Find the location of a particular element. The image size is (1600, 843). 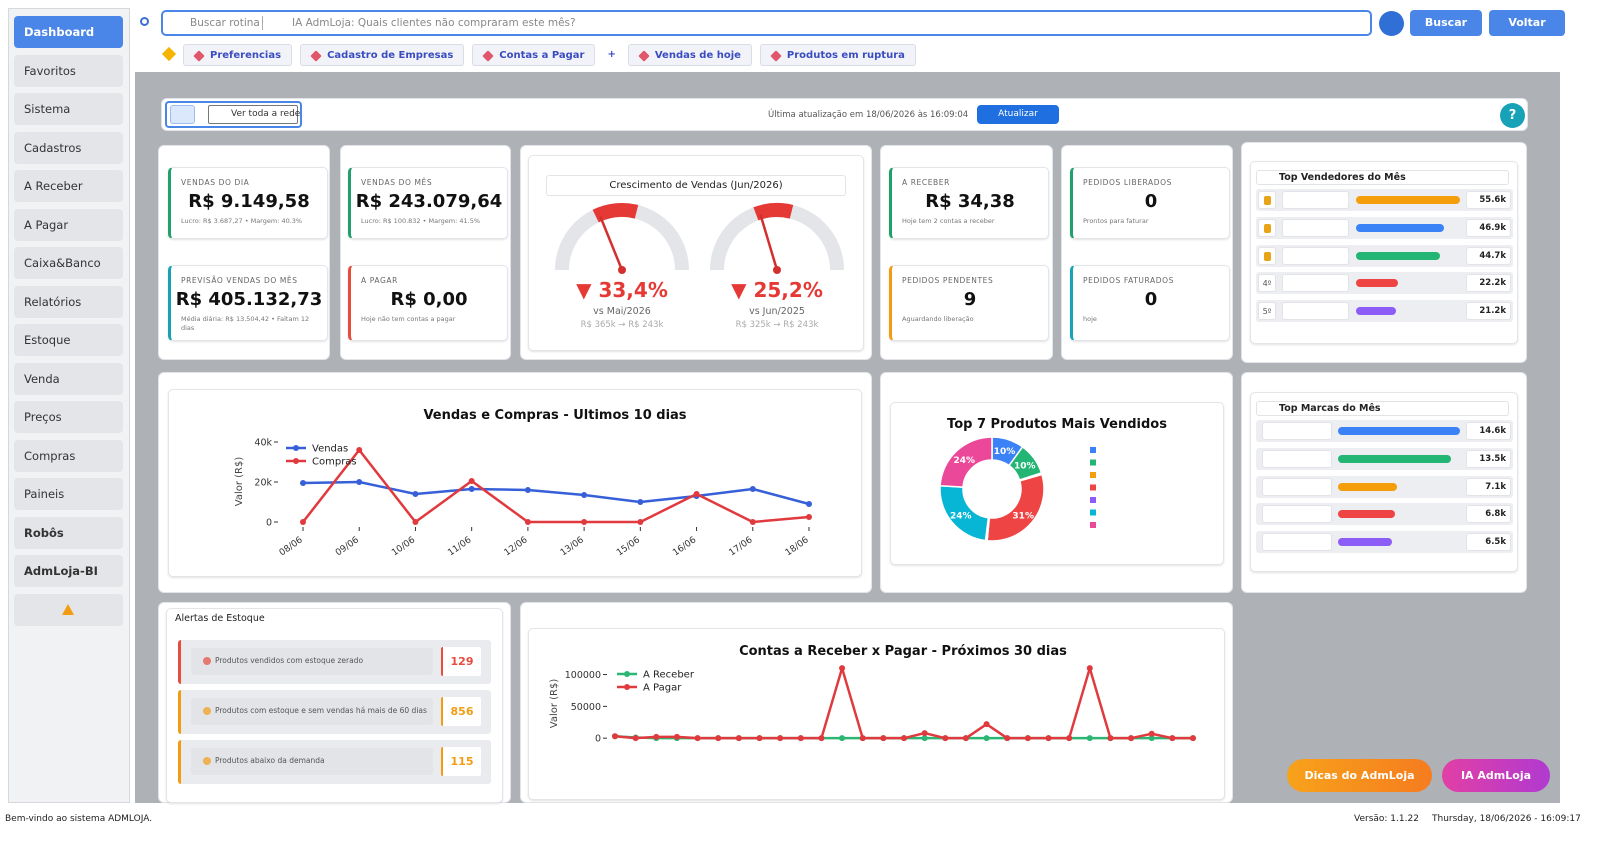

kpi-card: PEDIDOS LIBERADOS 0 Prontos para faturar is located at coordinates (1150, 203).